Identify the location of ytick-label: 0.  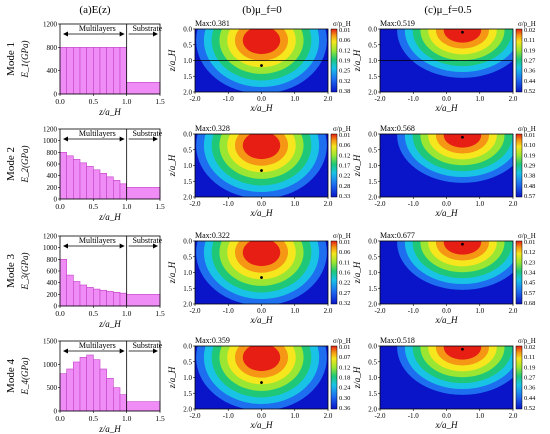
(56, 200).